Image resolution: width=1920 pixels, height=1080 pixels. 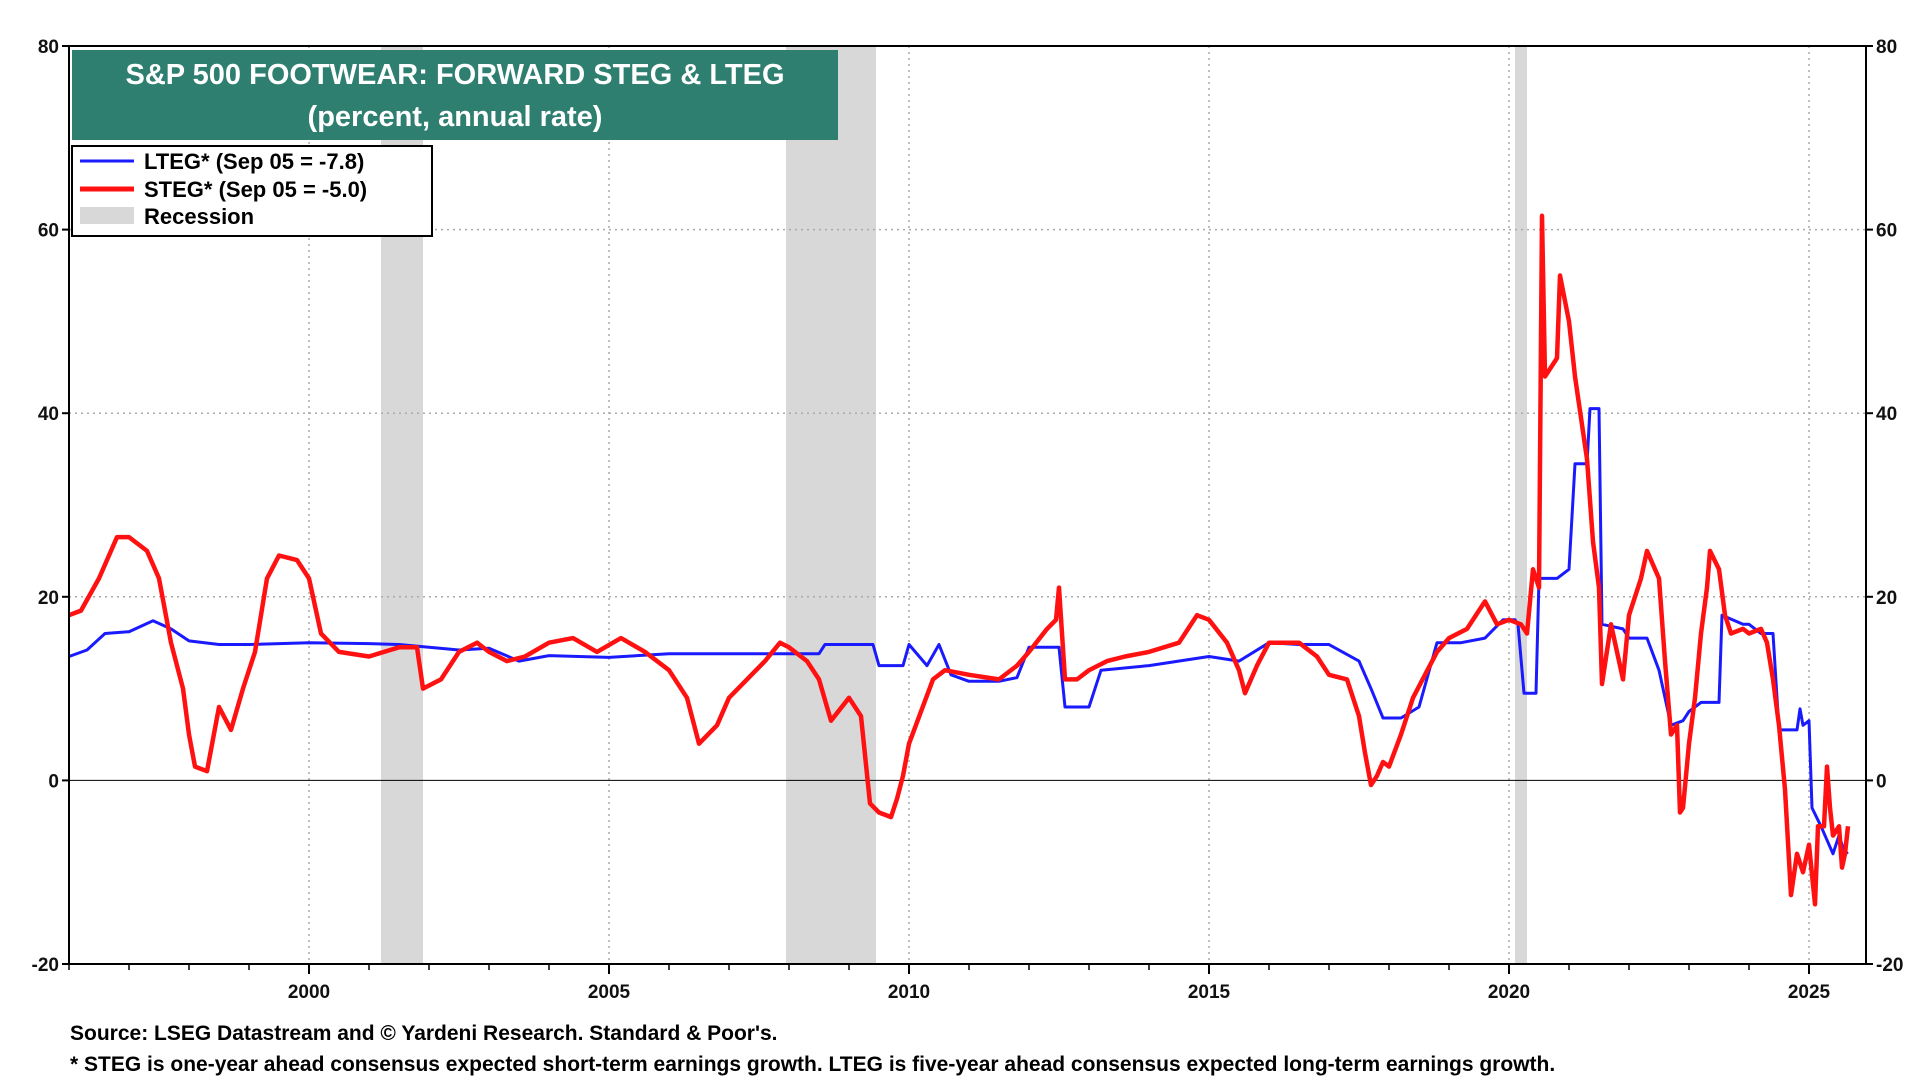 I want to click on chart-subtitle: (percent, annual rate), so click(x=455, y=117).